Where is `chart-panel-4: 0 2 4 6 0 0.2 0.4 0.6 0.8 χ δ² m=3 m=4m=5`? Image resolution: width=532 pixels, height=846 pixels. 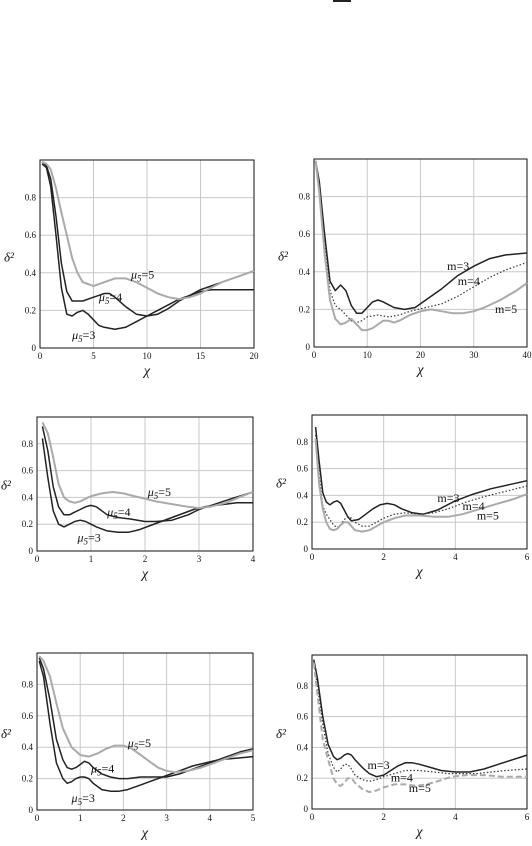 chart-panel-4: 0 2 4 6 0 0.2 0.4 0.6 0.8 χ δ² m=3 m=4m=5 is located at coordinates (403, 497).